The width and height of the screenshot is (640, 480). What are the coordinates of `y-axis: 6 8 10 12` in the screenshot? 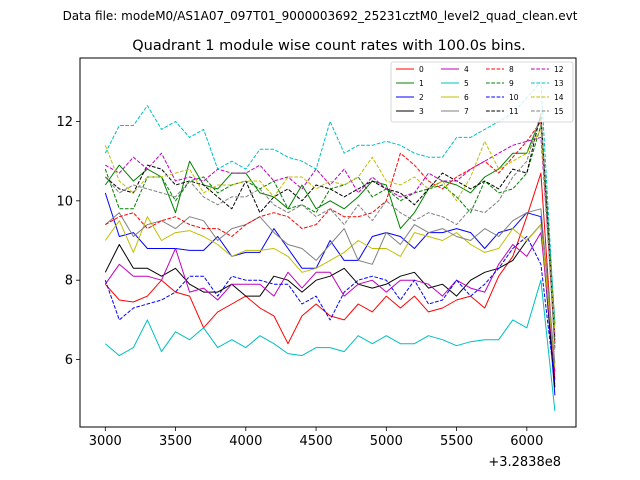 It's located at (68, 241).